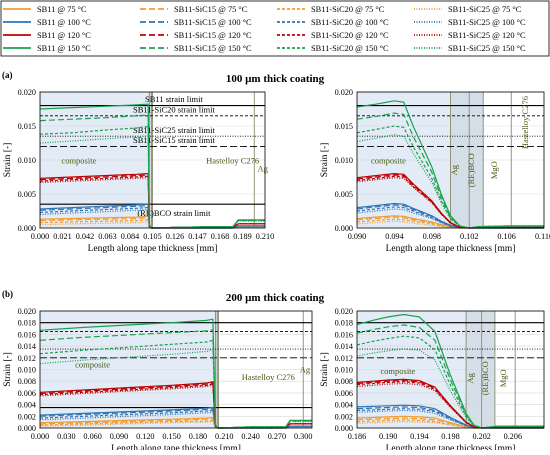  I want to click on x-tick-label: 0.098, so click(432, 236).